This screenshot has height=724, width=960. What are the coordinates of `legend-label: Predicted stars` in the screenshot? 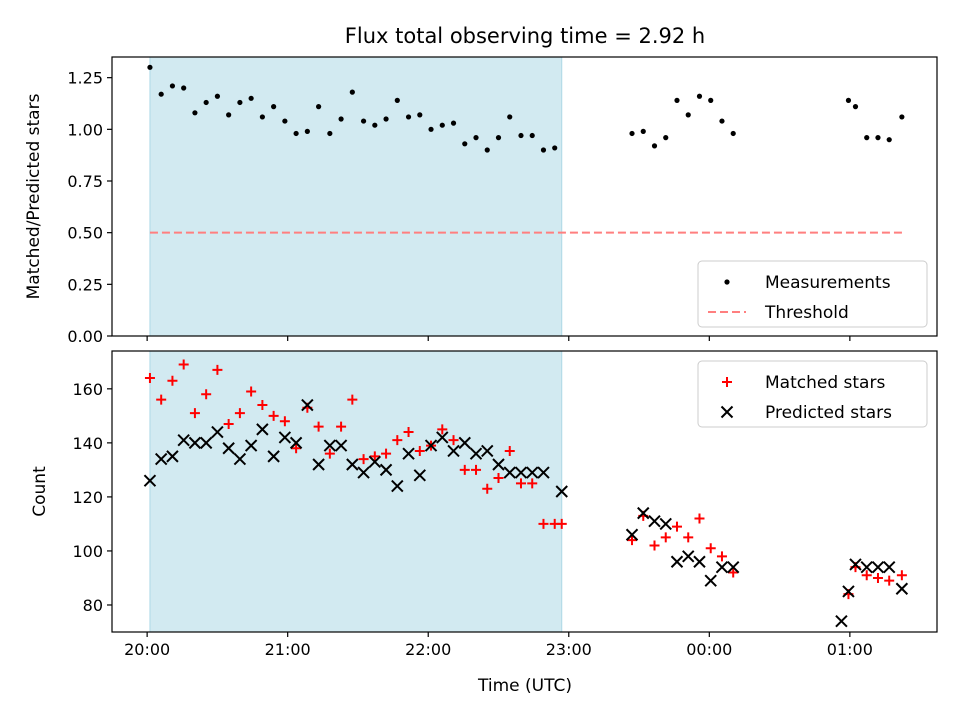 It's located at (828, 413).